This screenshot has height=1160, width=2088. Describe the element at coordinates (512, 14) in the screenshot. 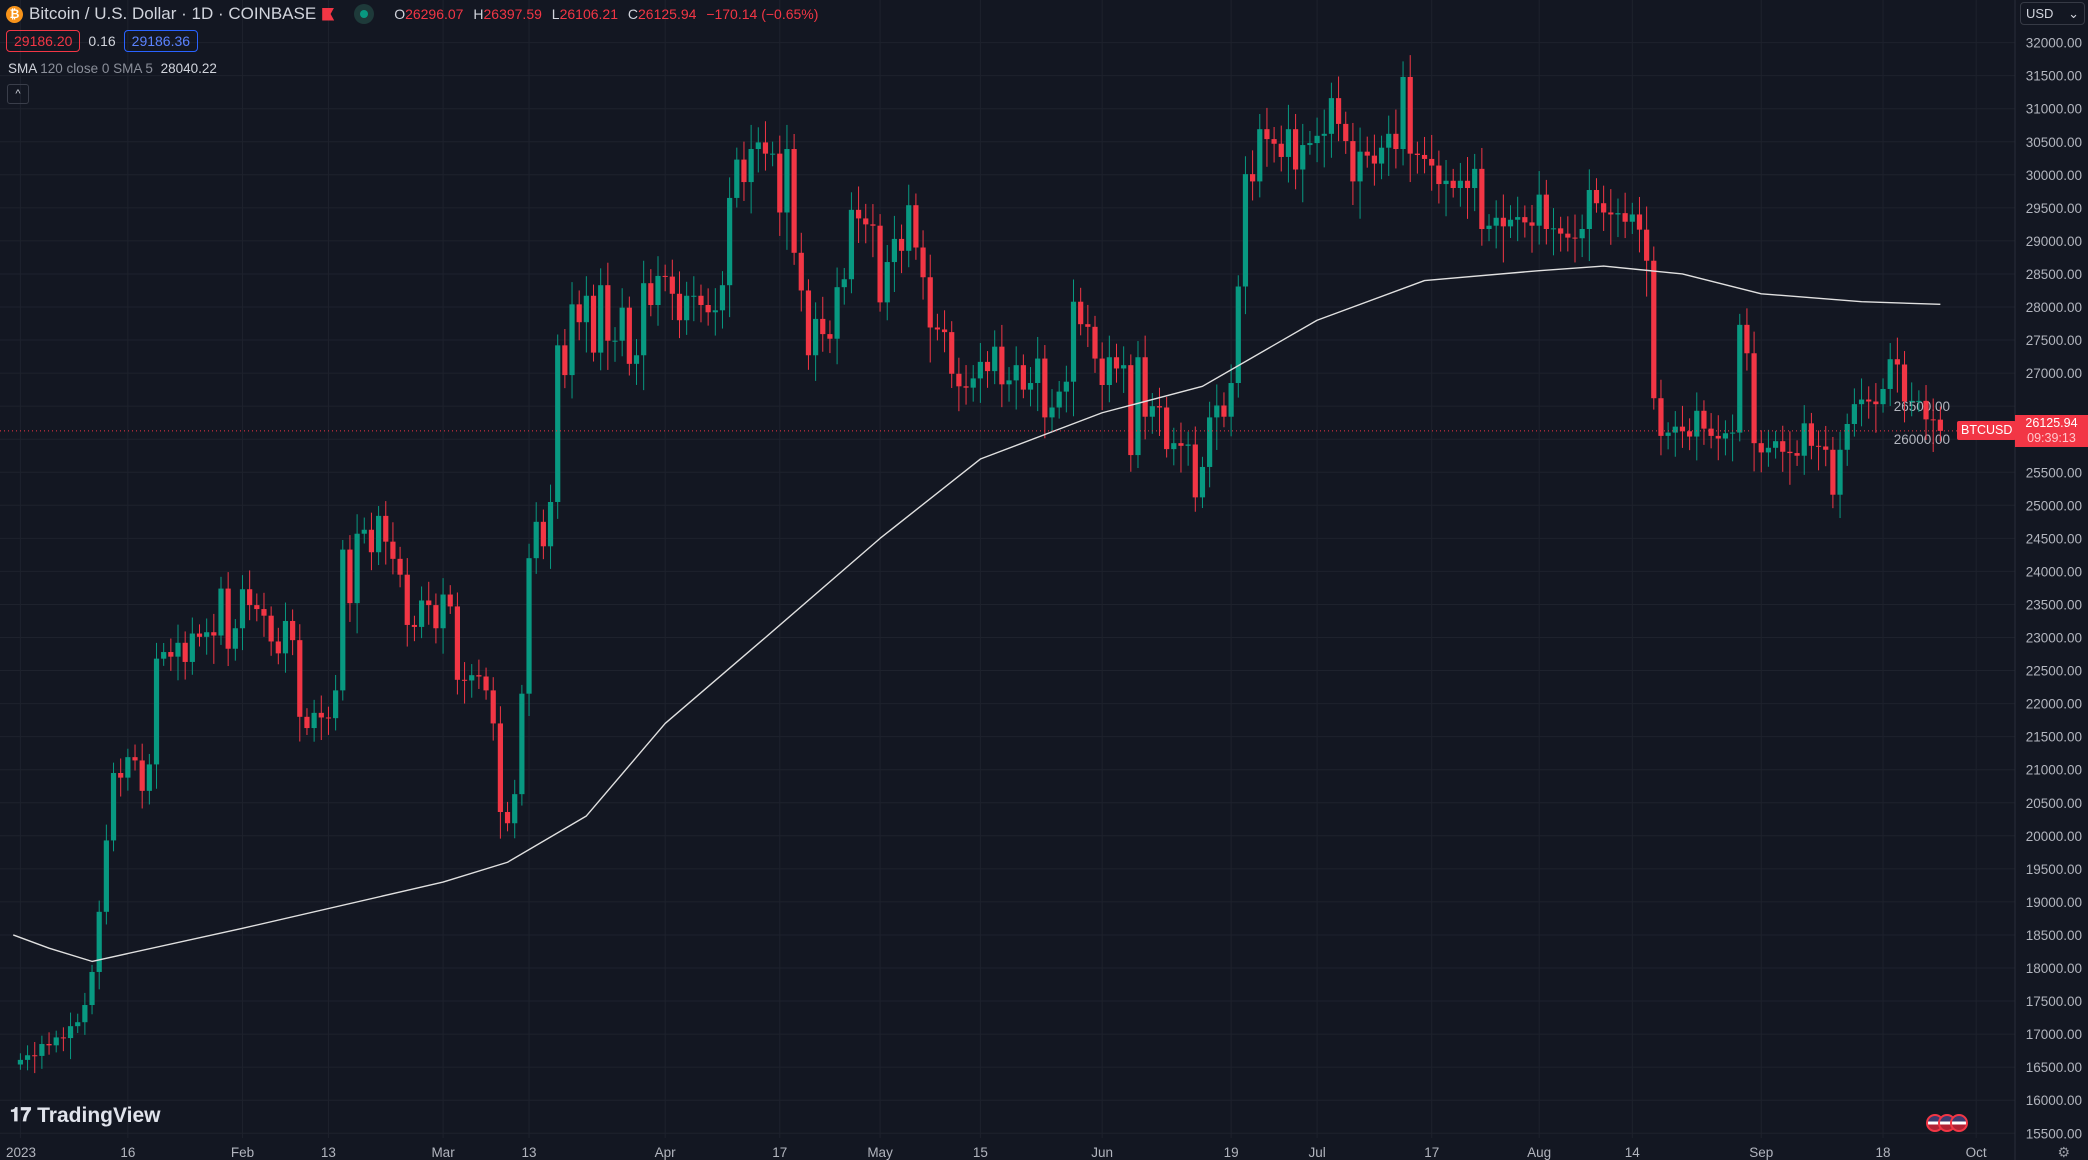

I see `high-value: 26397.59` at that location.